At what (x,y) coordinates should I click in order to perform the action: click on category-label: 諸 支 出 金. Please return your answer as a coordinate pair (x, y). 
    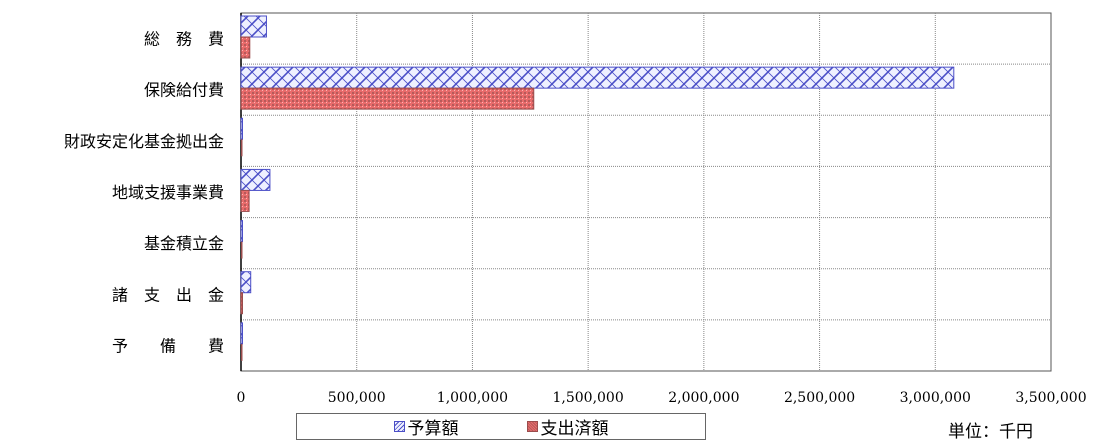
    Looking at the image, I should click on (168, 294).